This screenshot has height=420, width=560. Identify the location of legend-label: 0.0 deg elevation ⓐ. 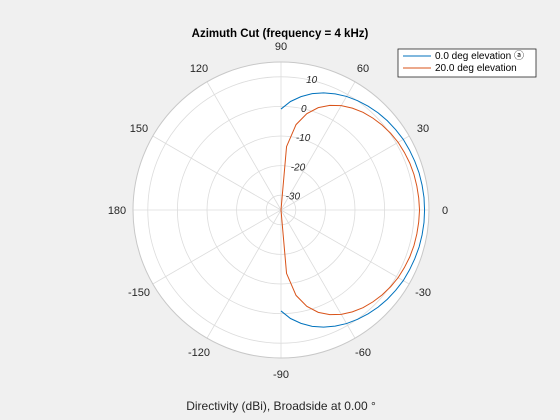
(479, 56).